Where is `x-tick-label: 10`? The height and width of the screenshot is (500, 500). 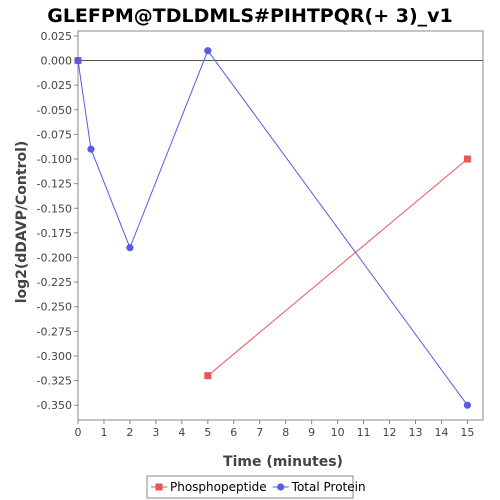
x-tick-label: 10 is located at coordinates (338, 432).